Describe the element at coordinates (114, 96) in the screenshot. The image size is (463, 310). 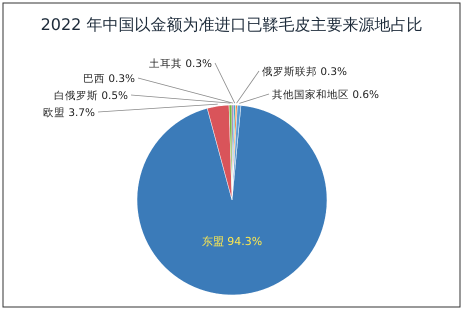
I see `data-label: 0.5%` at that location.